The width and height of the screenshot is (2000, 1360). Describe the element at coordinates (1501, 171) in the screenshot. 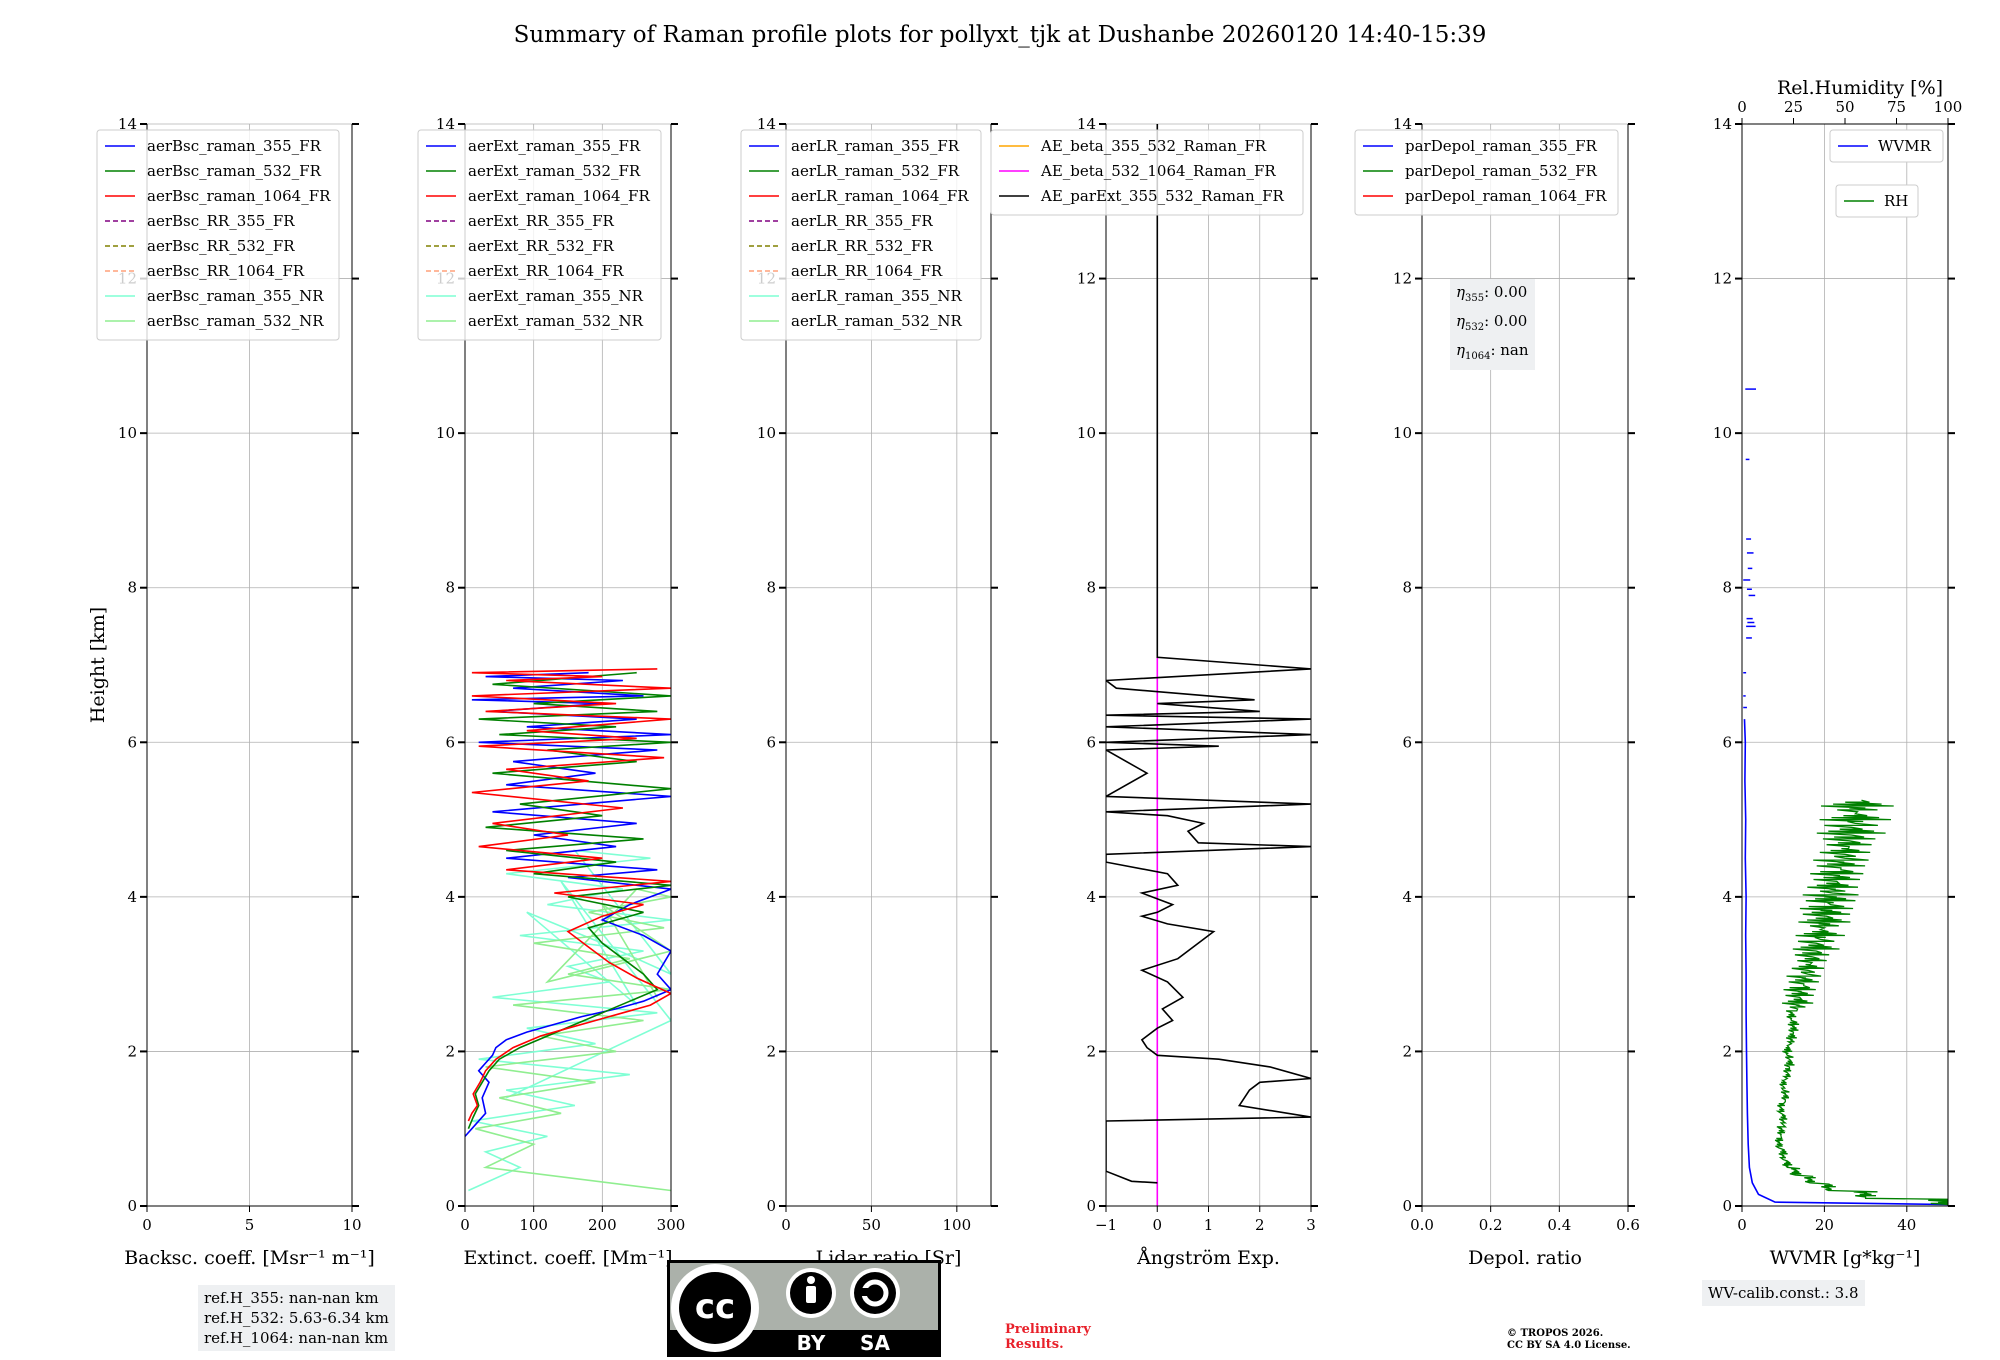

I see `legend-label: parDepol_raman_532_FR` at that location.